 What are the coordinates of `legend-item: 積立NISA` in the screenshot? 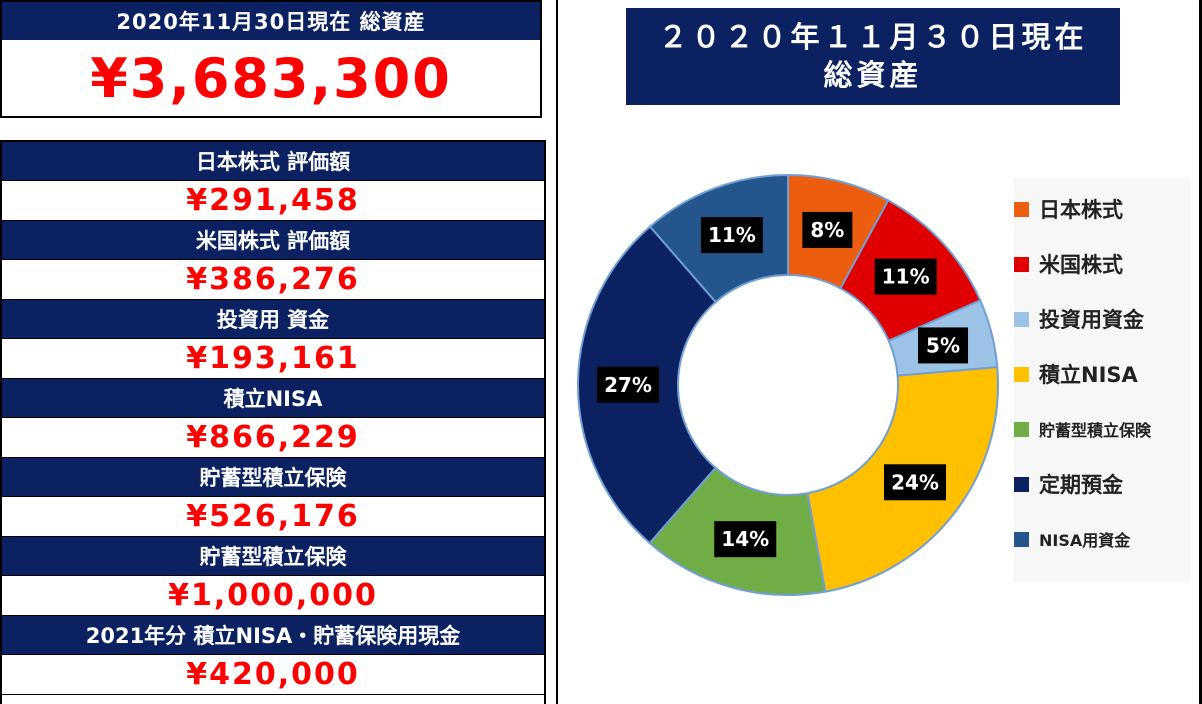 It's located at (1076, 374).